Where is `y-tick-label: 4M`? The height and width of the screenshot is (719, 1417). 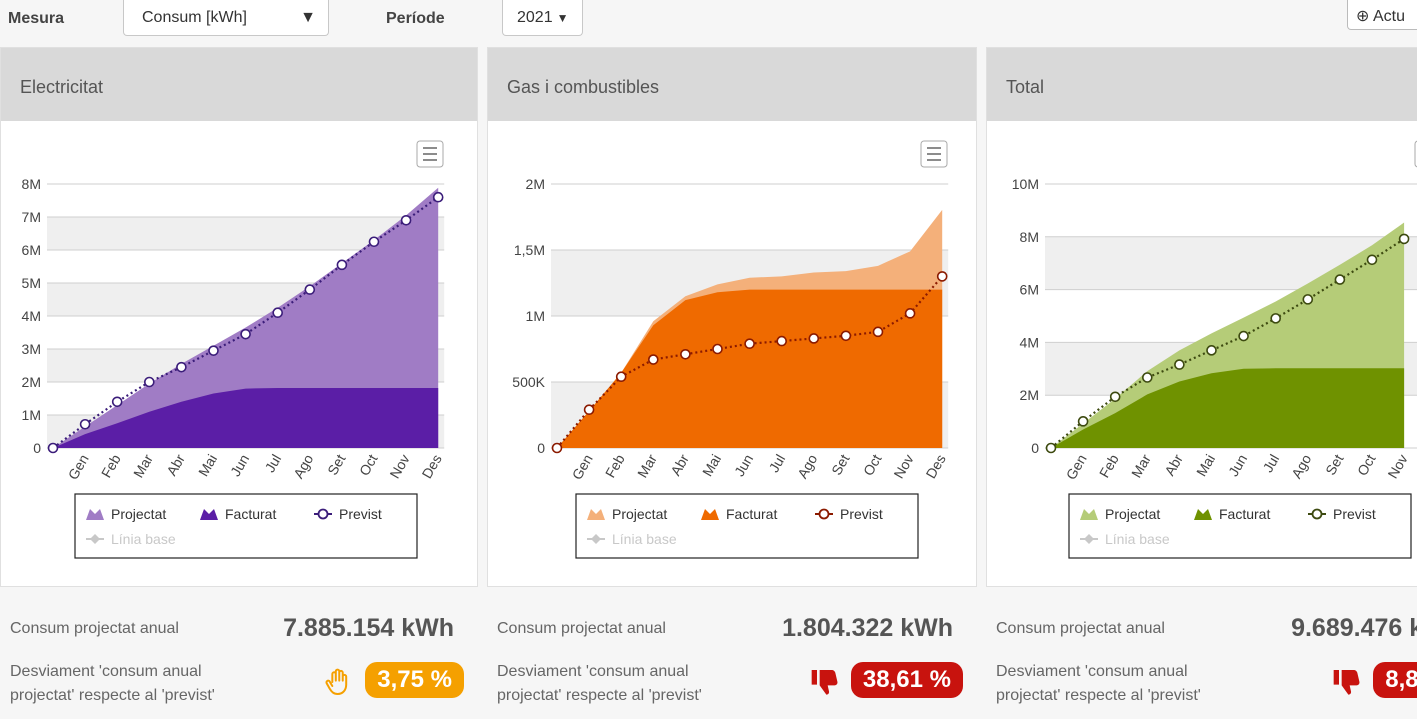
y-tick-label: 4M is located at coordinates (31, 316).